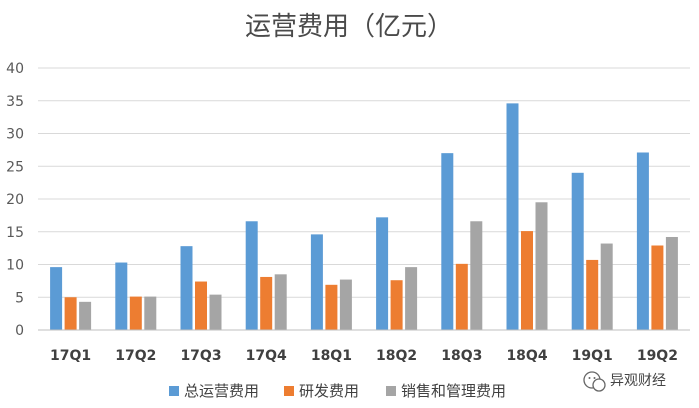 The height and width of the screenshot is (408, 699). Describe the element at coordinates (364, 356) in the screenshot. I see `x-axis: 17Q1 17Q2 17Q3 17Q4 18Q1 18Q2 18Q3 18Q4 19Q1 19Q2` at that location.